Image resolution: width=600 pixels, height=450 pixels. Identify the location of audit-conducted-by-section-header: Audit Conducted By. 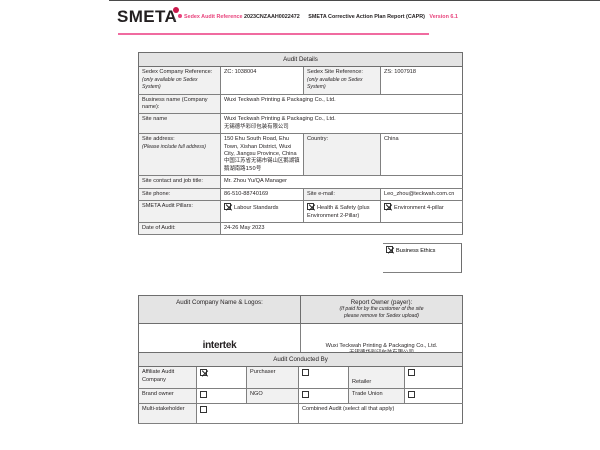
(300, 359).